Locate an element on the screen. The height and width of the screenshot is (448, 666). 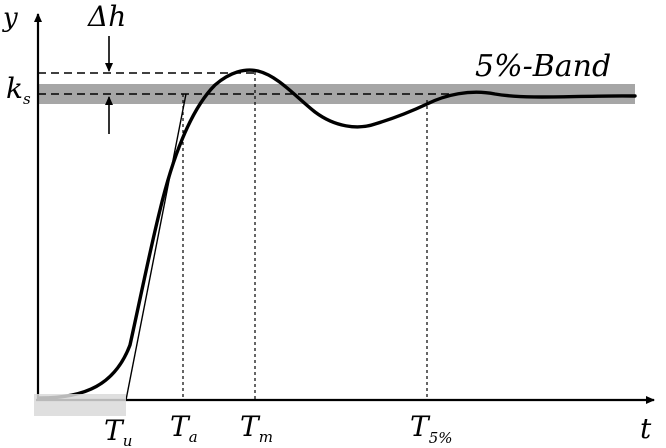
tm-label: Tm is located at coordinates (256, 428).